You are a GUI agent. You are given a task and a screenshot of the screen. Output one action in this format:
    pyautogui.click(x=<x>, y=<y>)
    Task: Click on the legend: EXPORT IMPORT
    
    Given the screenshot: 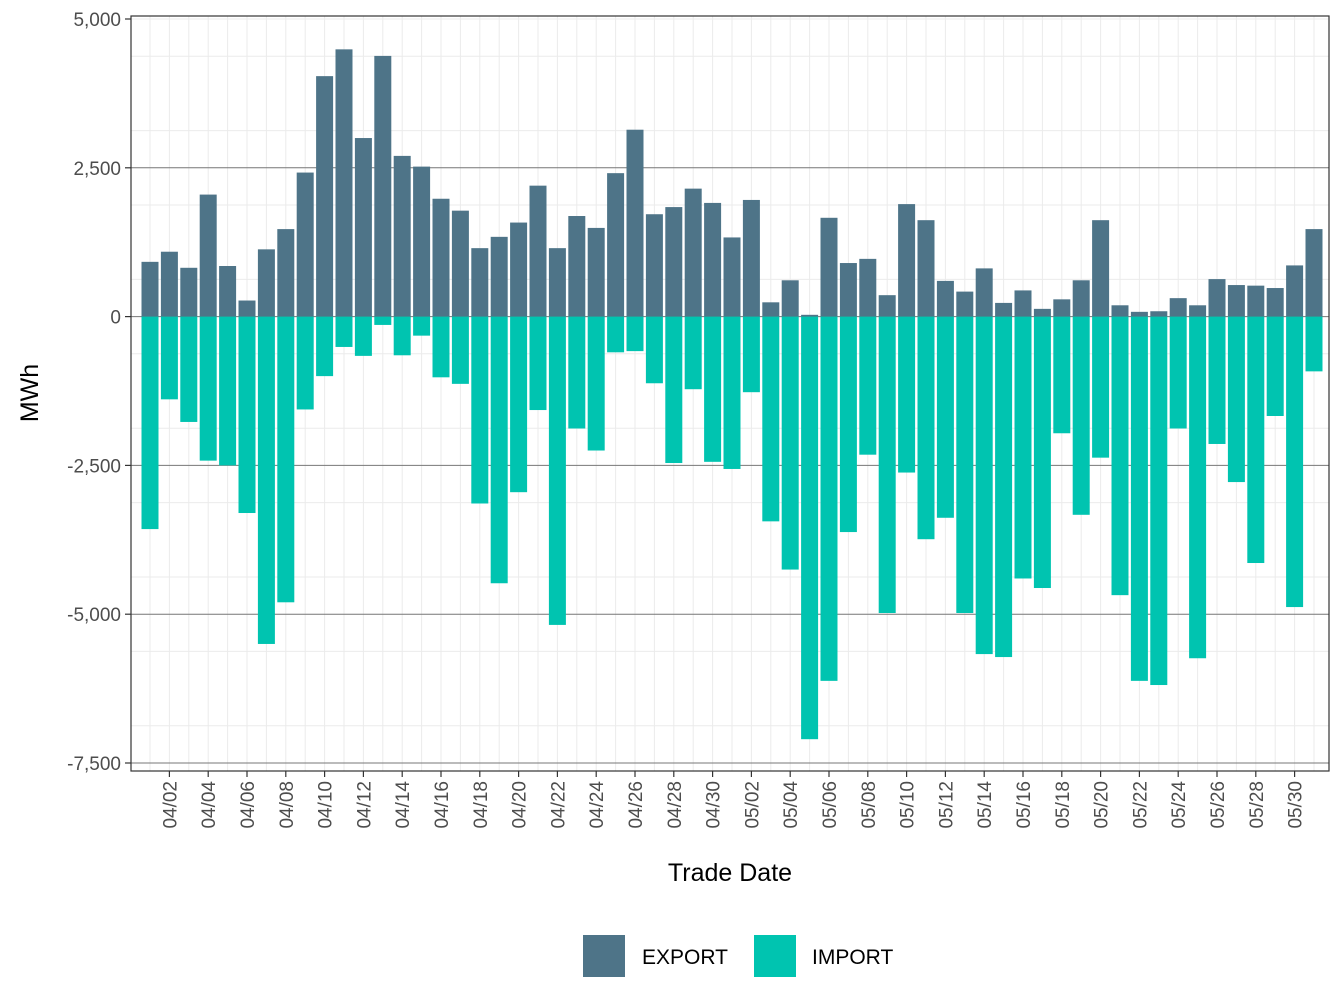 What is the action you would take?
    pyautogui.click(x=738, y=956)
    